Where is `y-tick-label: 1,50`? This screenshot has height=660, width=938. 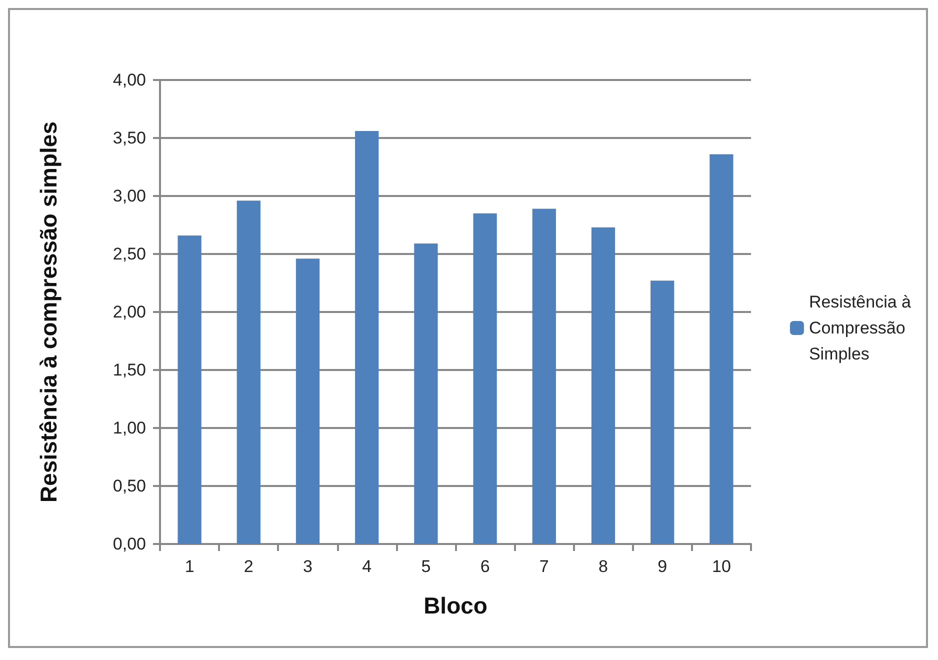
y-tick-label: 1,50 is located at coordinates (129, 370).